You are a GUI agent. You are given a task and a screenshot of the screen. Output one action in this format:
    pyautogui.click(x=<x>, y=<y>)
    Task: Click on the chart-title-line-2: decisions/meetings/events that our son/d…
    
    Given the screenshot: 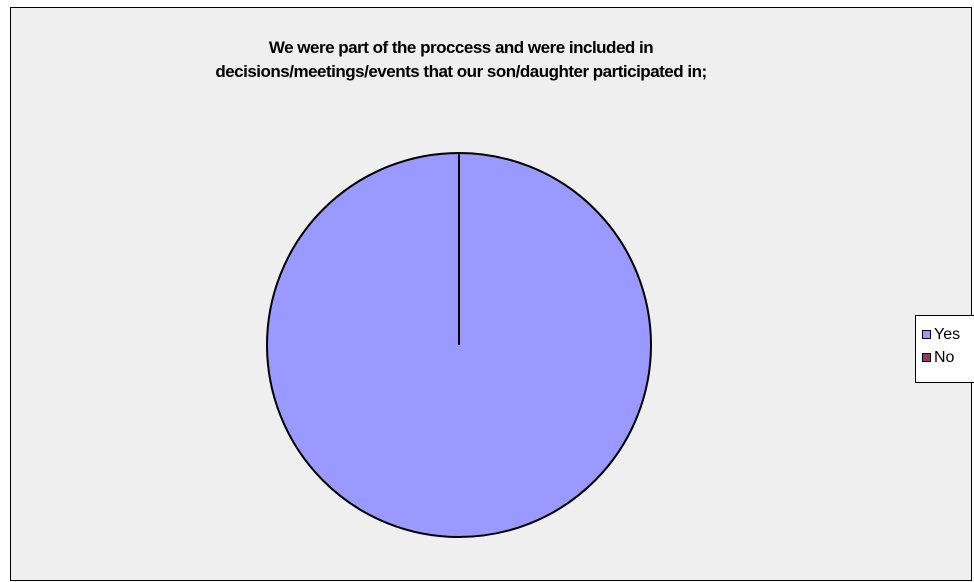 What is the action you would take?
    pyautogui.click(x=461, y=71)
    